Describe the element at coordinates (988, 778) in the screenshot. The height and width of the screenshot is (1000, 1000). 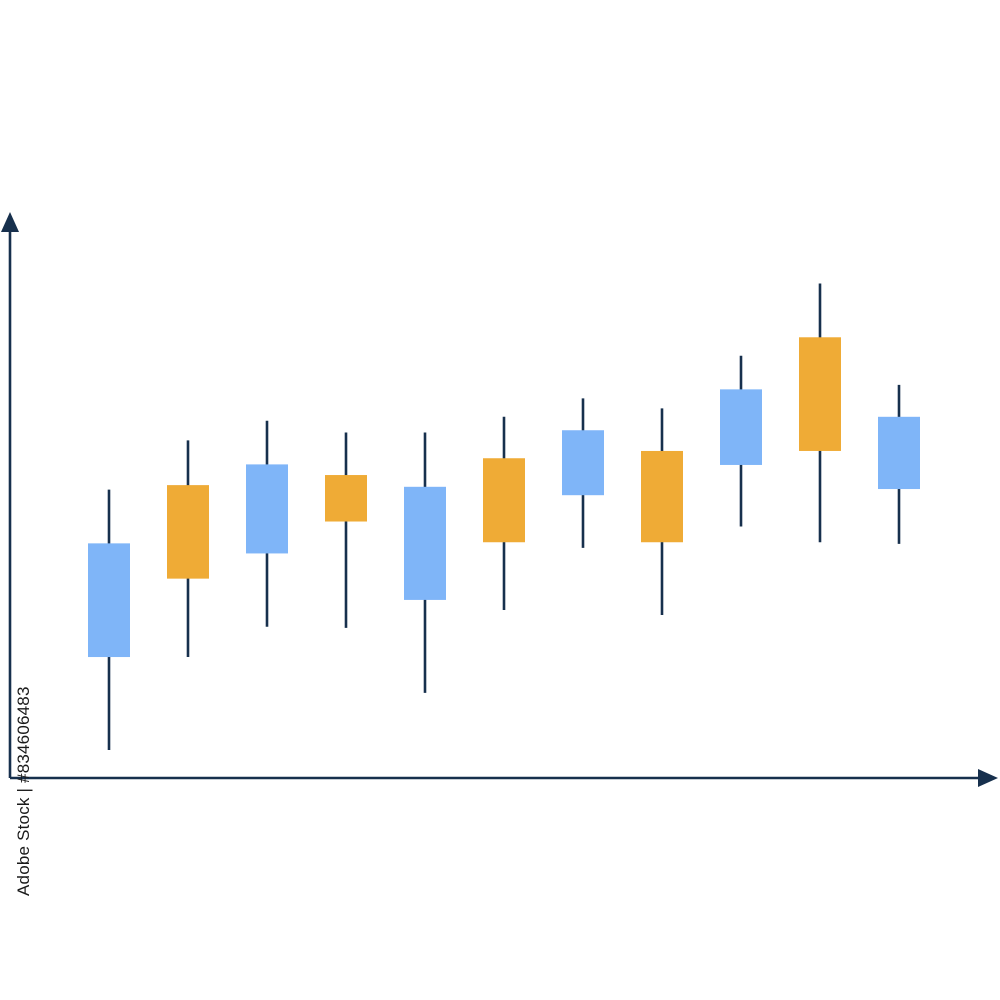
I see `x-axis-arrow-icon` at that location.